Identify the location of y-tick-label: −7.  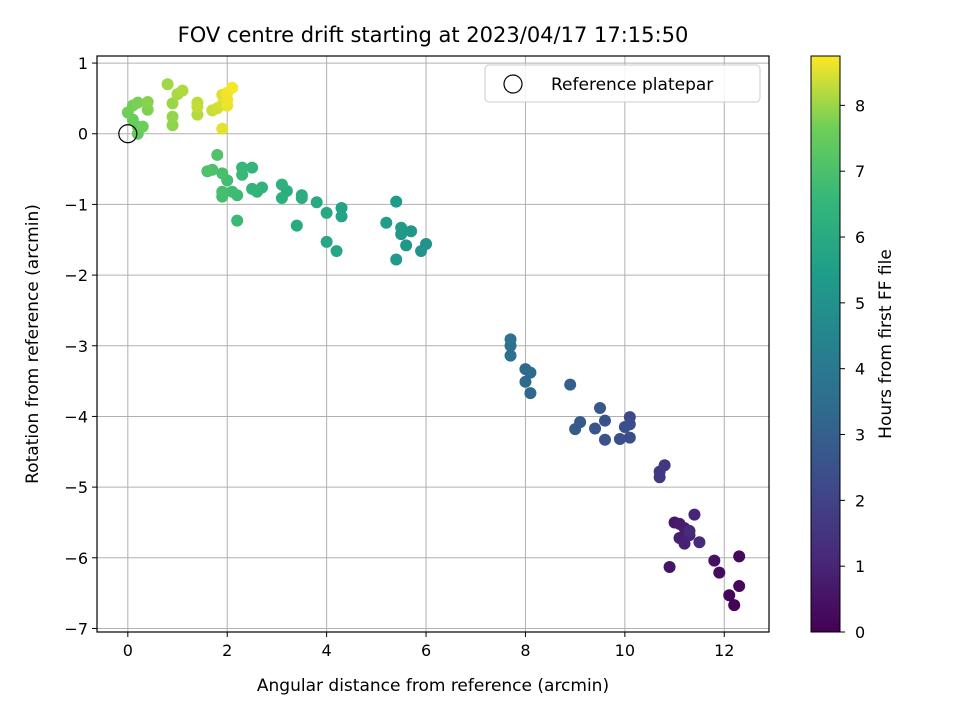
(76, 628).